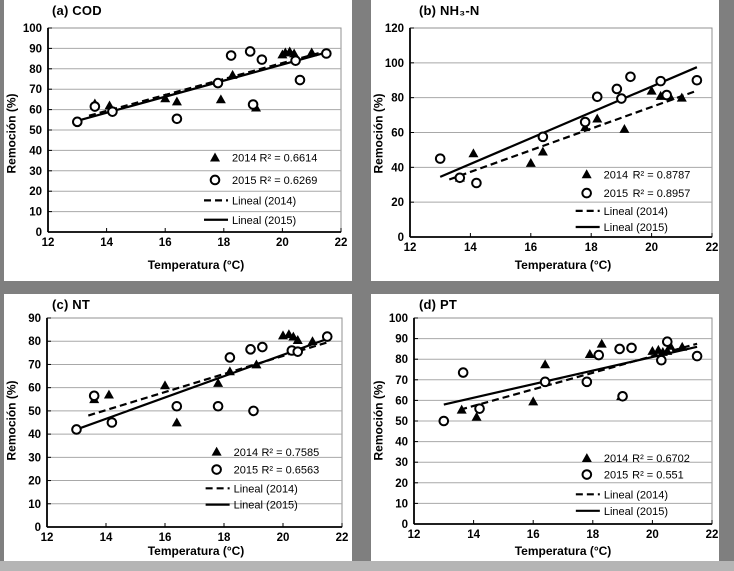 This screenshot has height=571, width=734. What do you see at coordinates (449, 10) in the screenshot?
I see `panel-b-title: (b) NH₃-N` at bounding box center [449, 10].